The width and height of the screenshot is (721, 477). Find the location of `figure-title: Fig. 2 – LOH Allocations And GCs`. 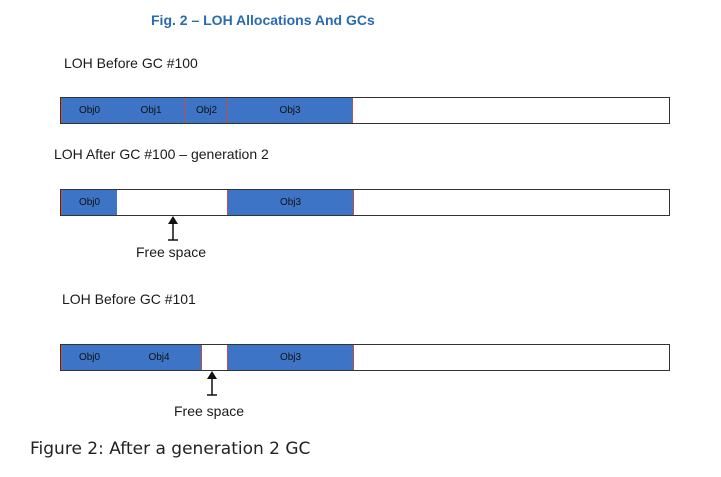

figure-title: Fig. 2 – LOH Allocations And GCs is located at coordinates (263, 20).